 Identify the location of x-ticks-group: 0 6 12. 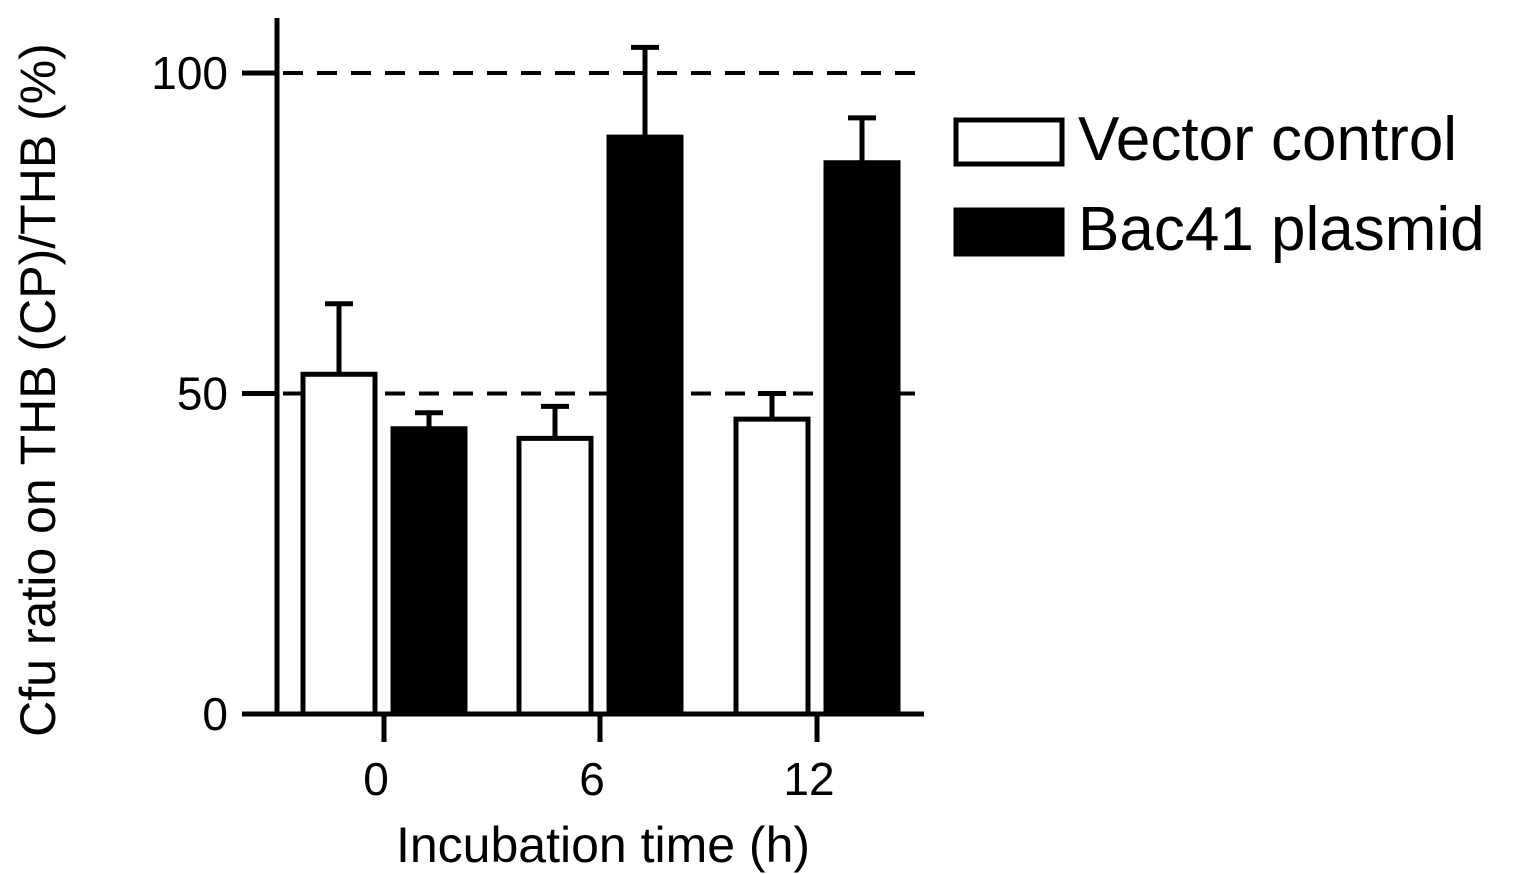
(599, 759).